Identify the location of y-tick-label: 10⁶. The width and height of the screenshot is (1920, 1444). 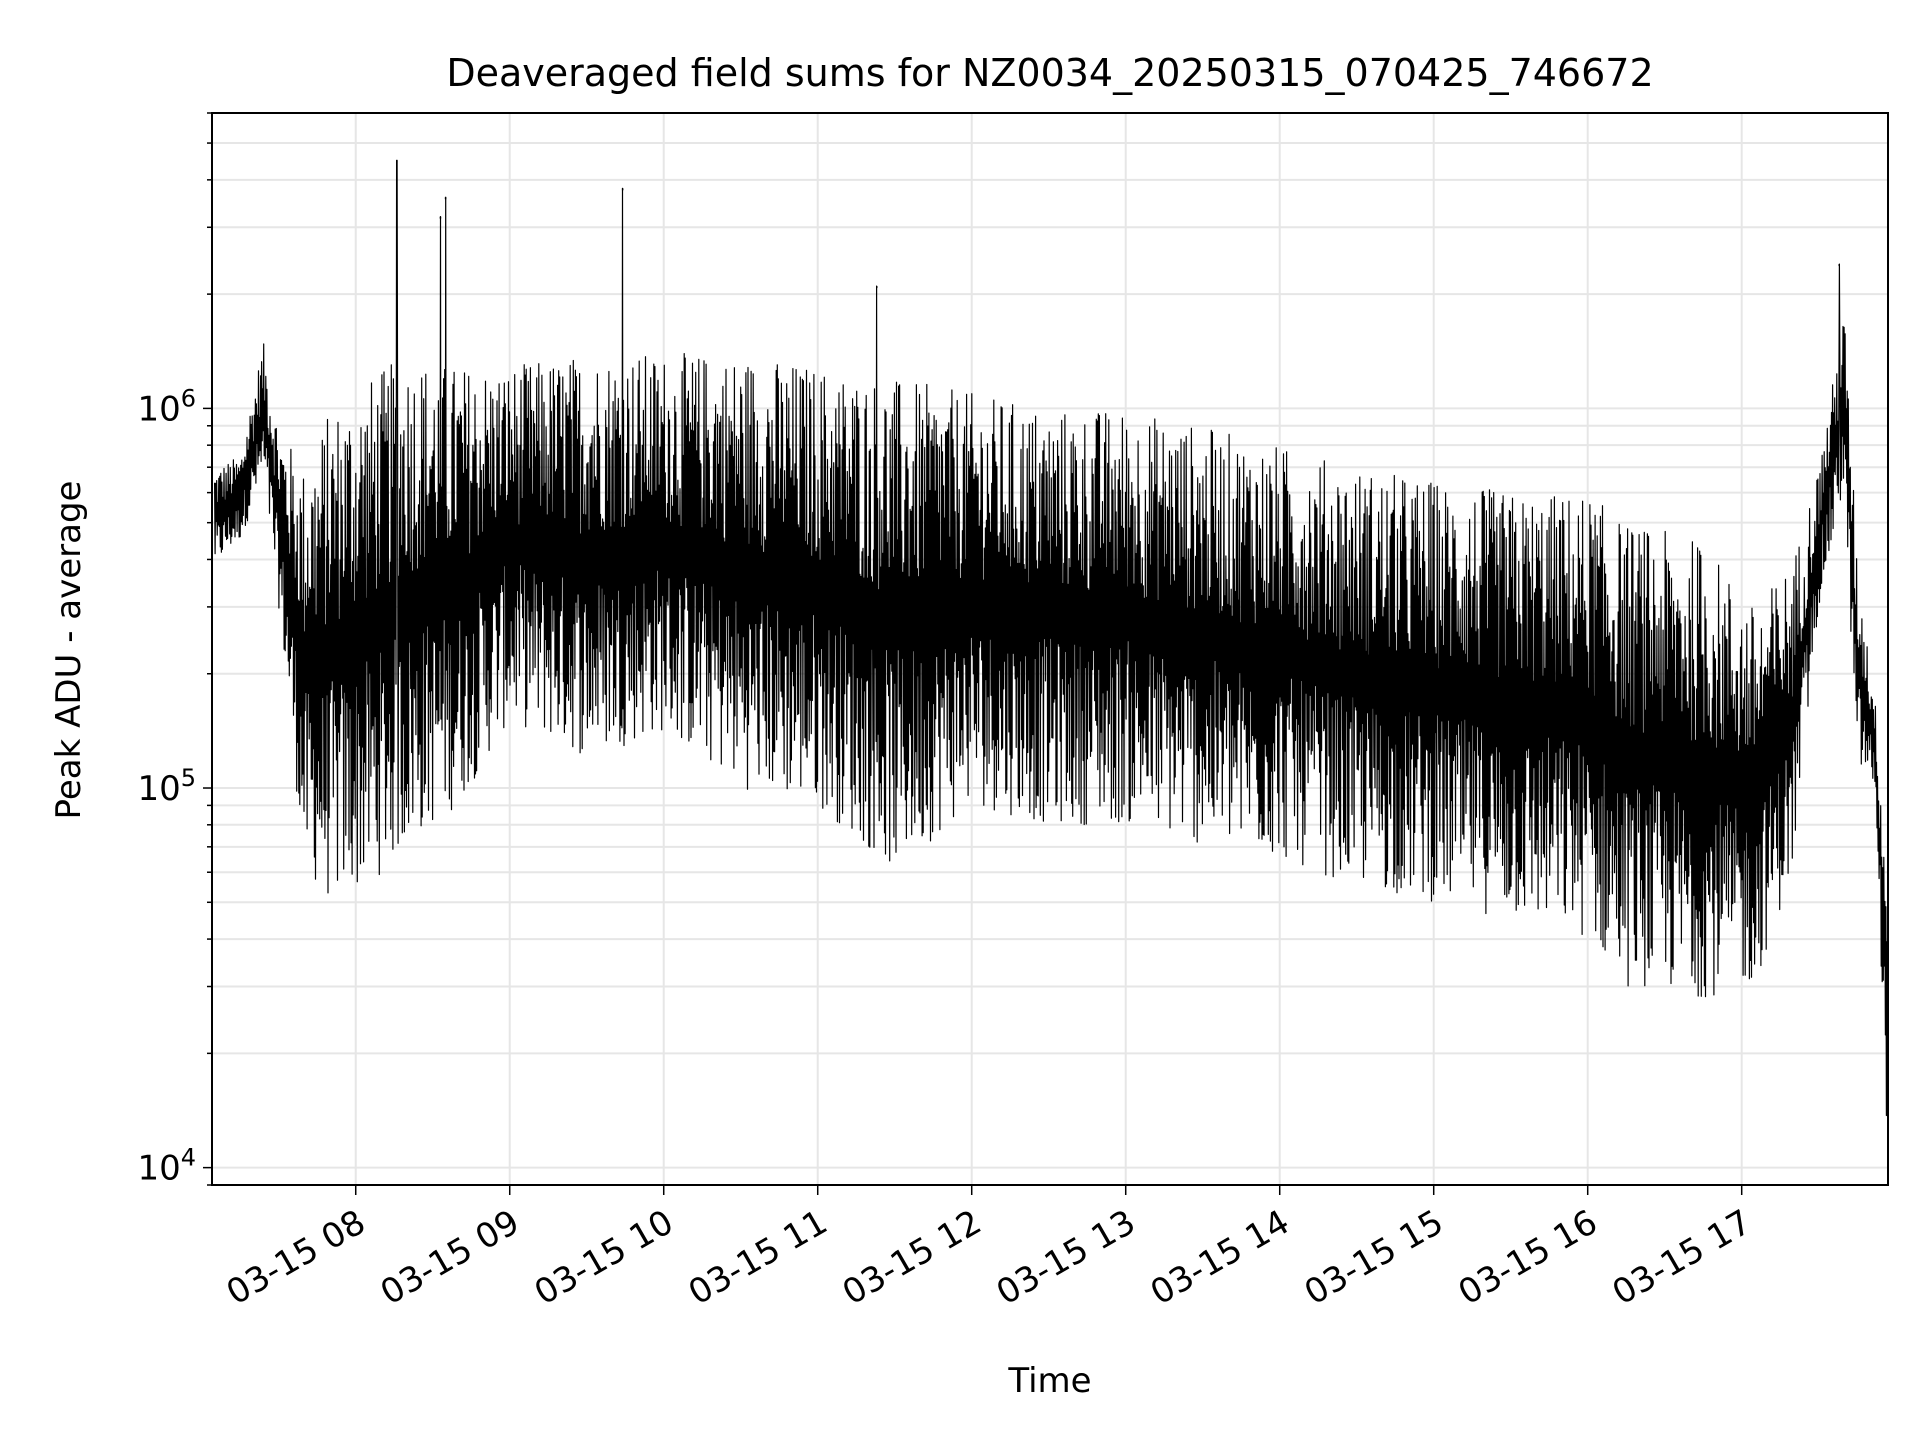
(166, 406).